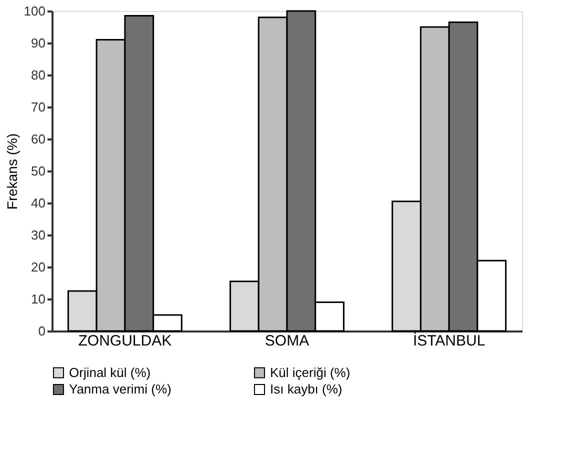  Describe the element at coordinates (449, 341) in the screenshot. I see `x-tick-label: İSTANBUL` at that location.